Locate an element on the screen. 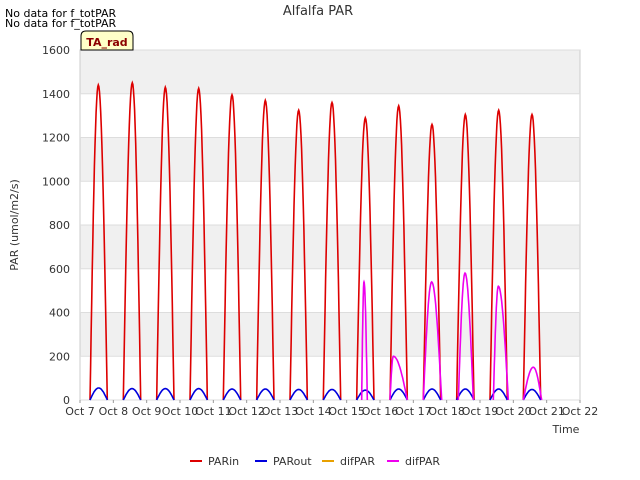 This screenshot has height=480, width=640. x-tick-label: Oct 9 is located at coordinates (147, 411).